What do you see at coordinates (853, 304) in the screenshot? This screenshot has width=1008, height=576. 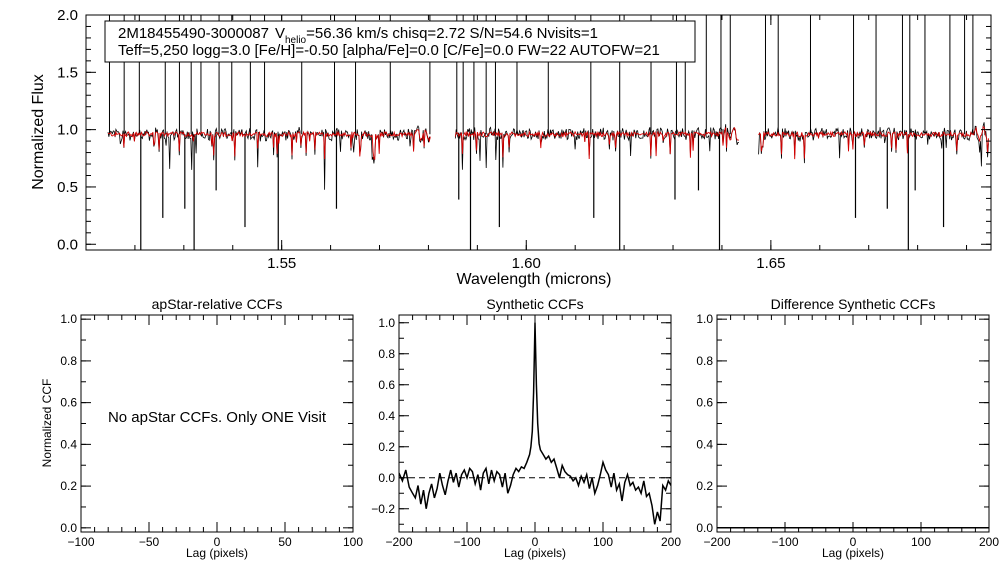 I see `difference-ccf-title: Difference Synthetic CCFs` at bounding box center [853, 304].